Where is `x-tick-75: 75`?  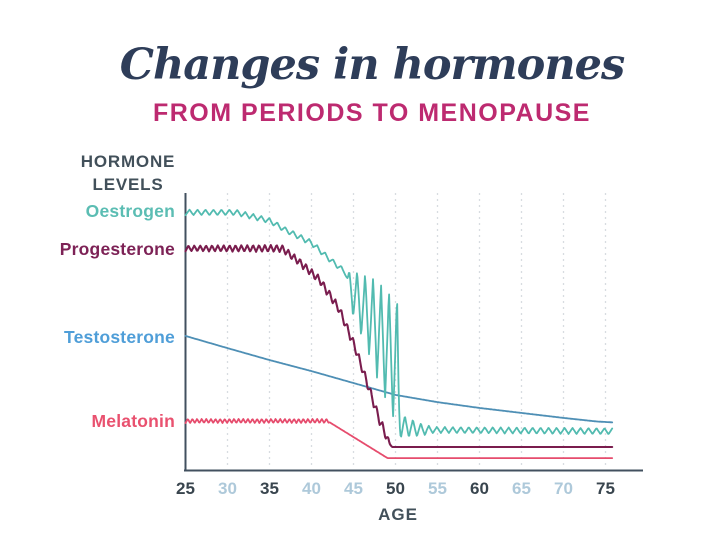
x-tick-75: 75 is located at coordinates (605, 488).